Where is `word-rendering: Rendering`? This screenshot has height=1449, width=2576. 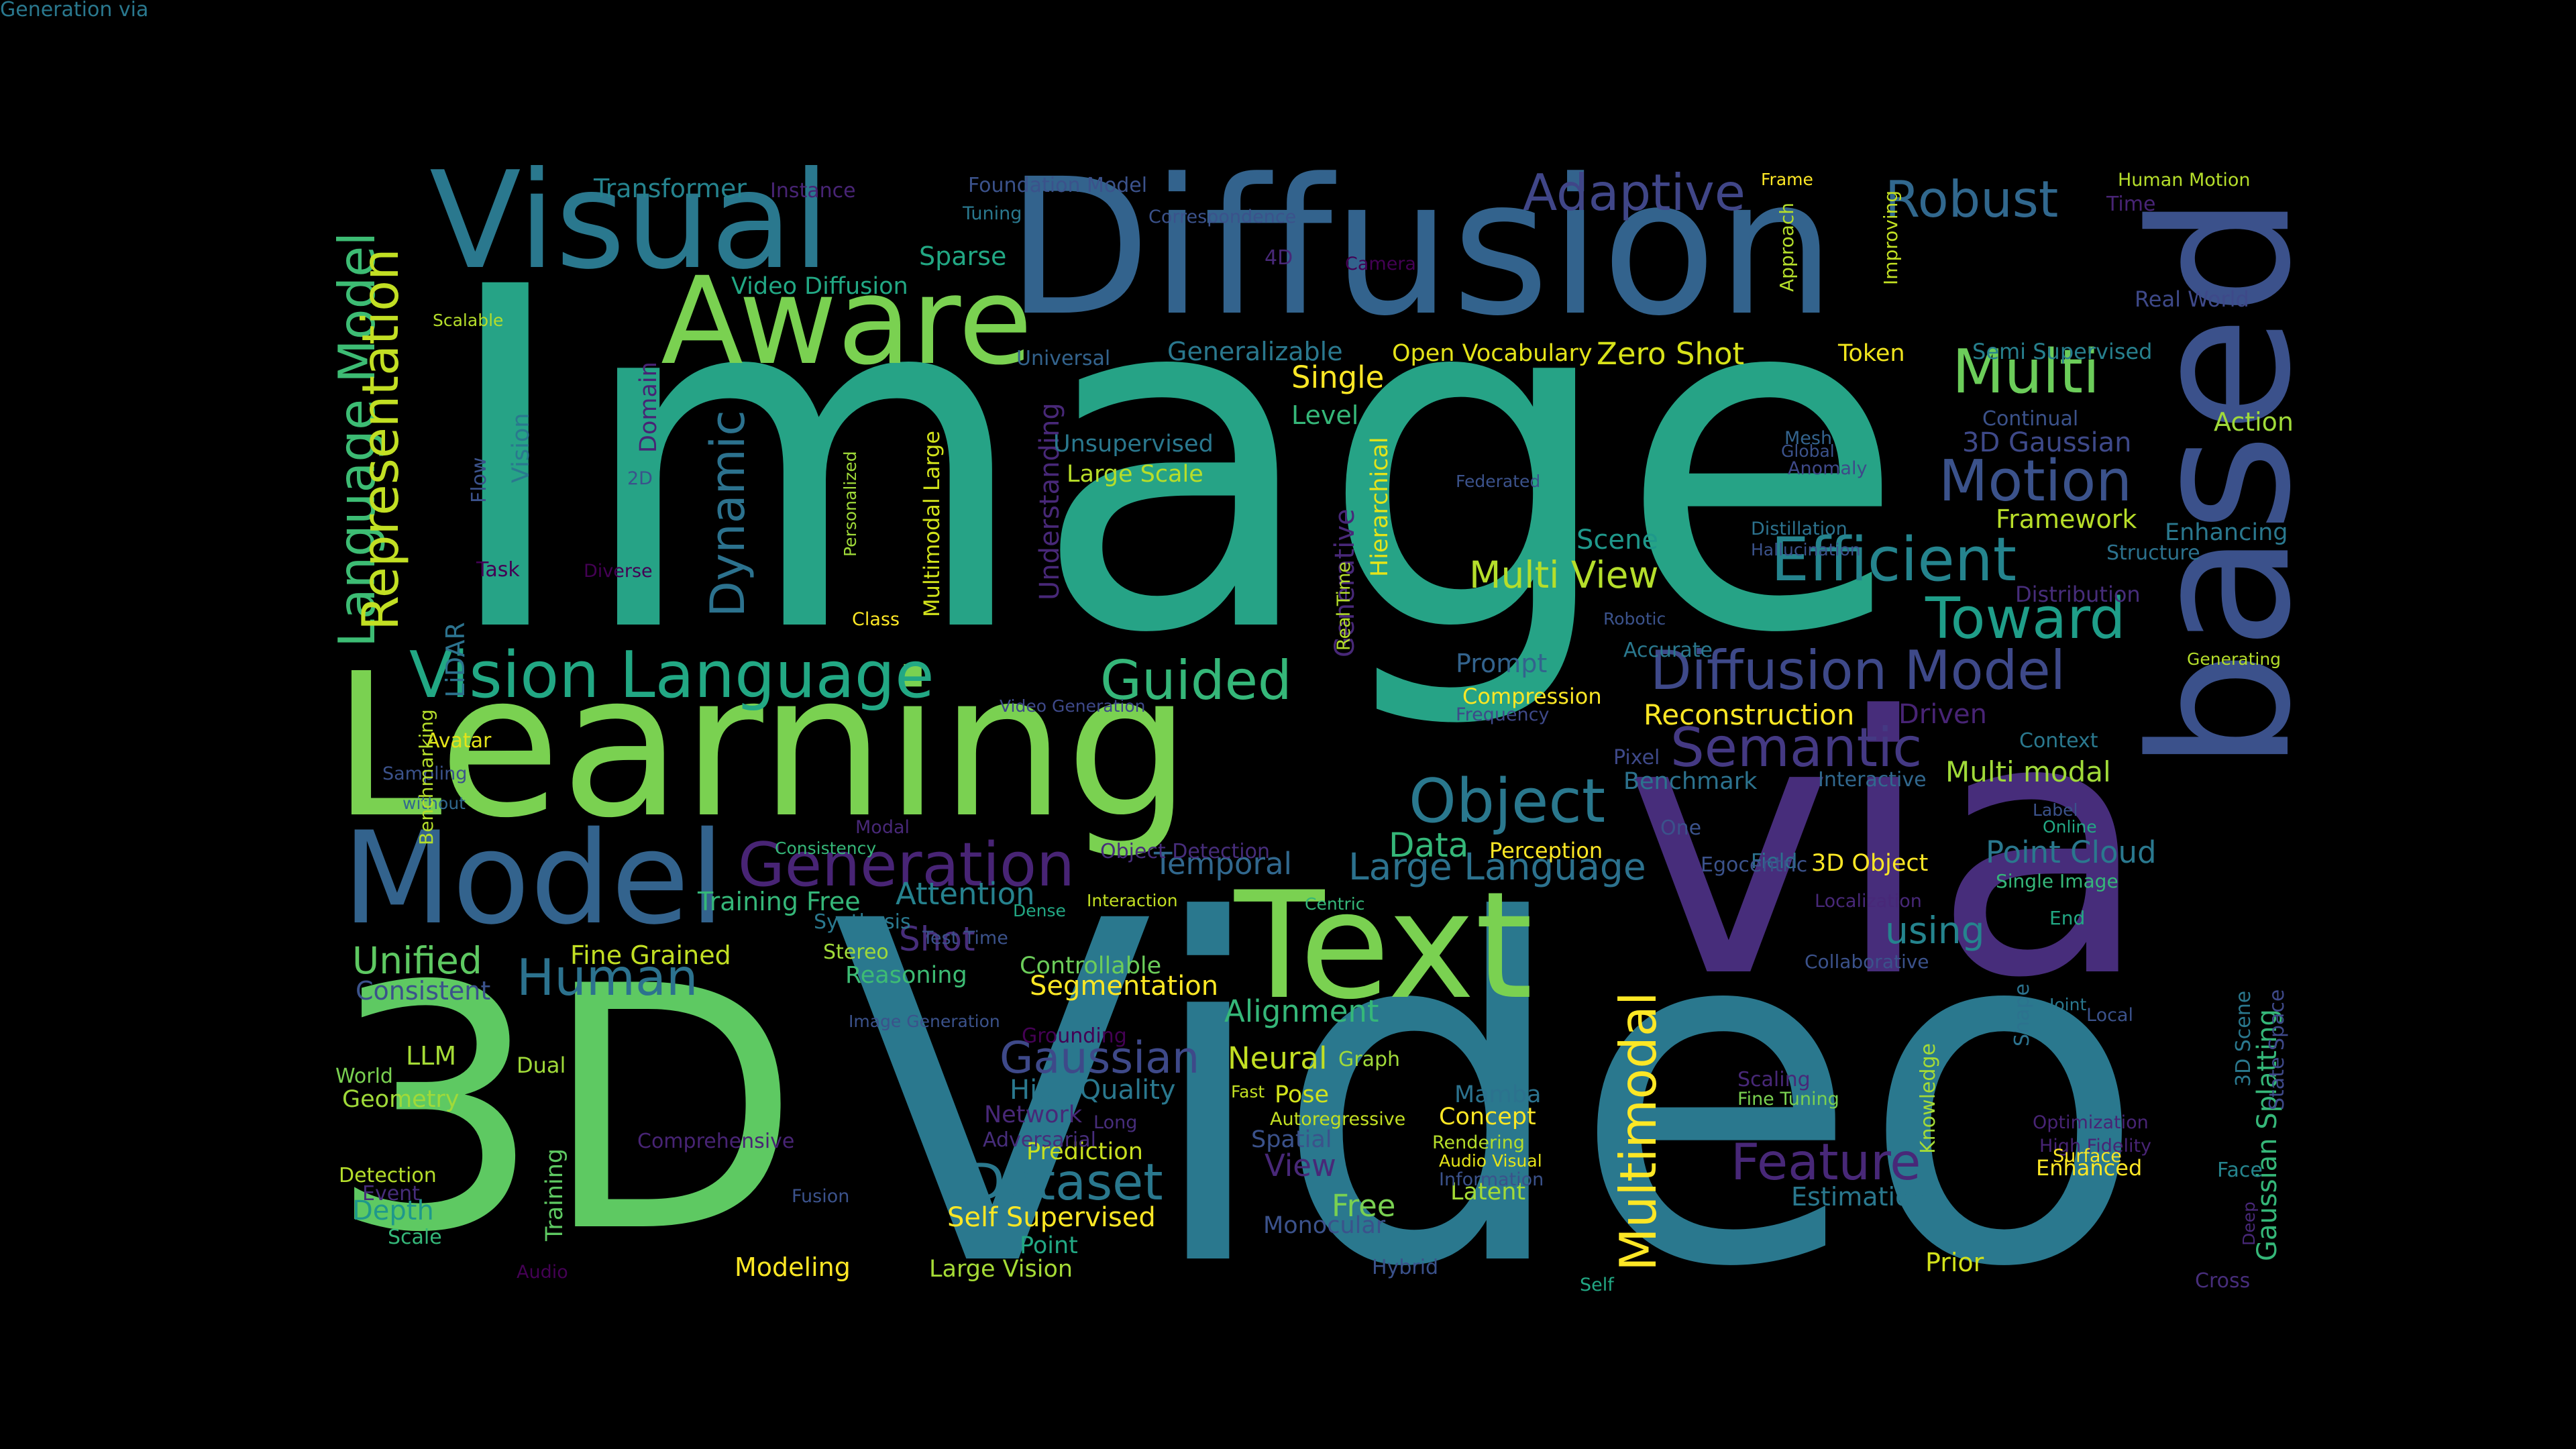 word-rendering: Rendering is located at coordinates (1478, 1142).